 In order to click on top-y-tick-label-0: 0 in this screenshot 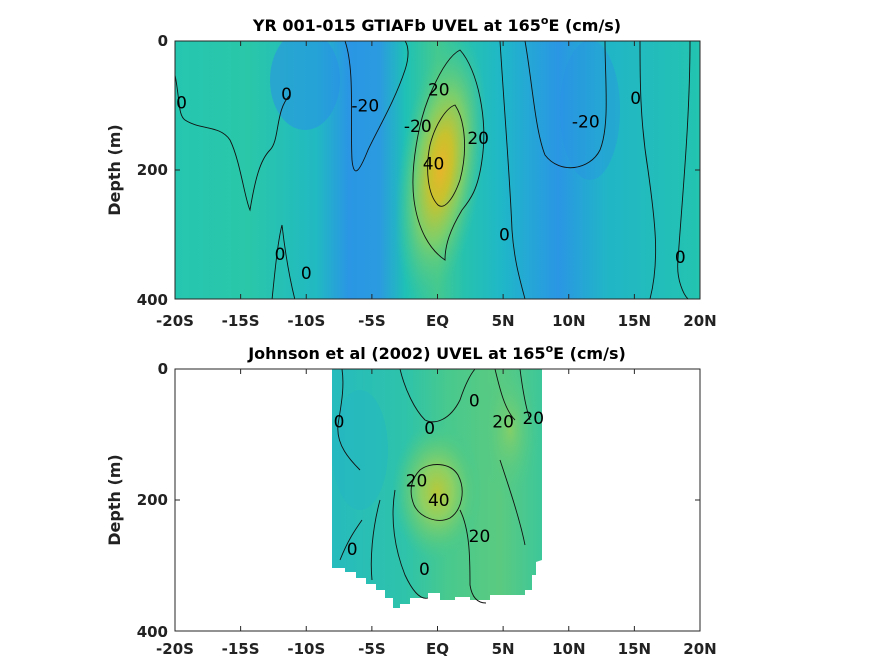, I will do `click(163, 41)`.